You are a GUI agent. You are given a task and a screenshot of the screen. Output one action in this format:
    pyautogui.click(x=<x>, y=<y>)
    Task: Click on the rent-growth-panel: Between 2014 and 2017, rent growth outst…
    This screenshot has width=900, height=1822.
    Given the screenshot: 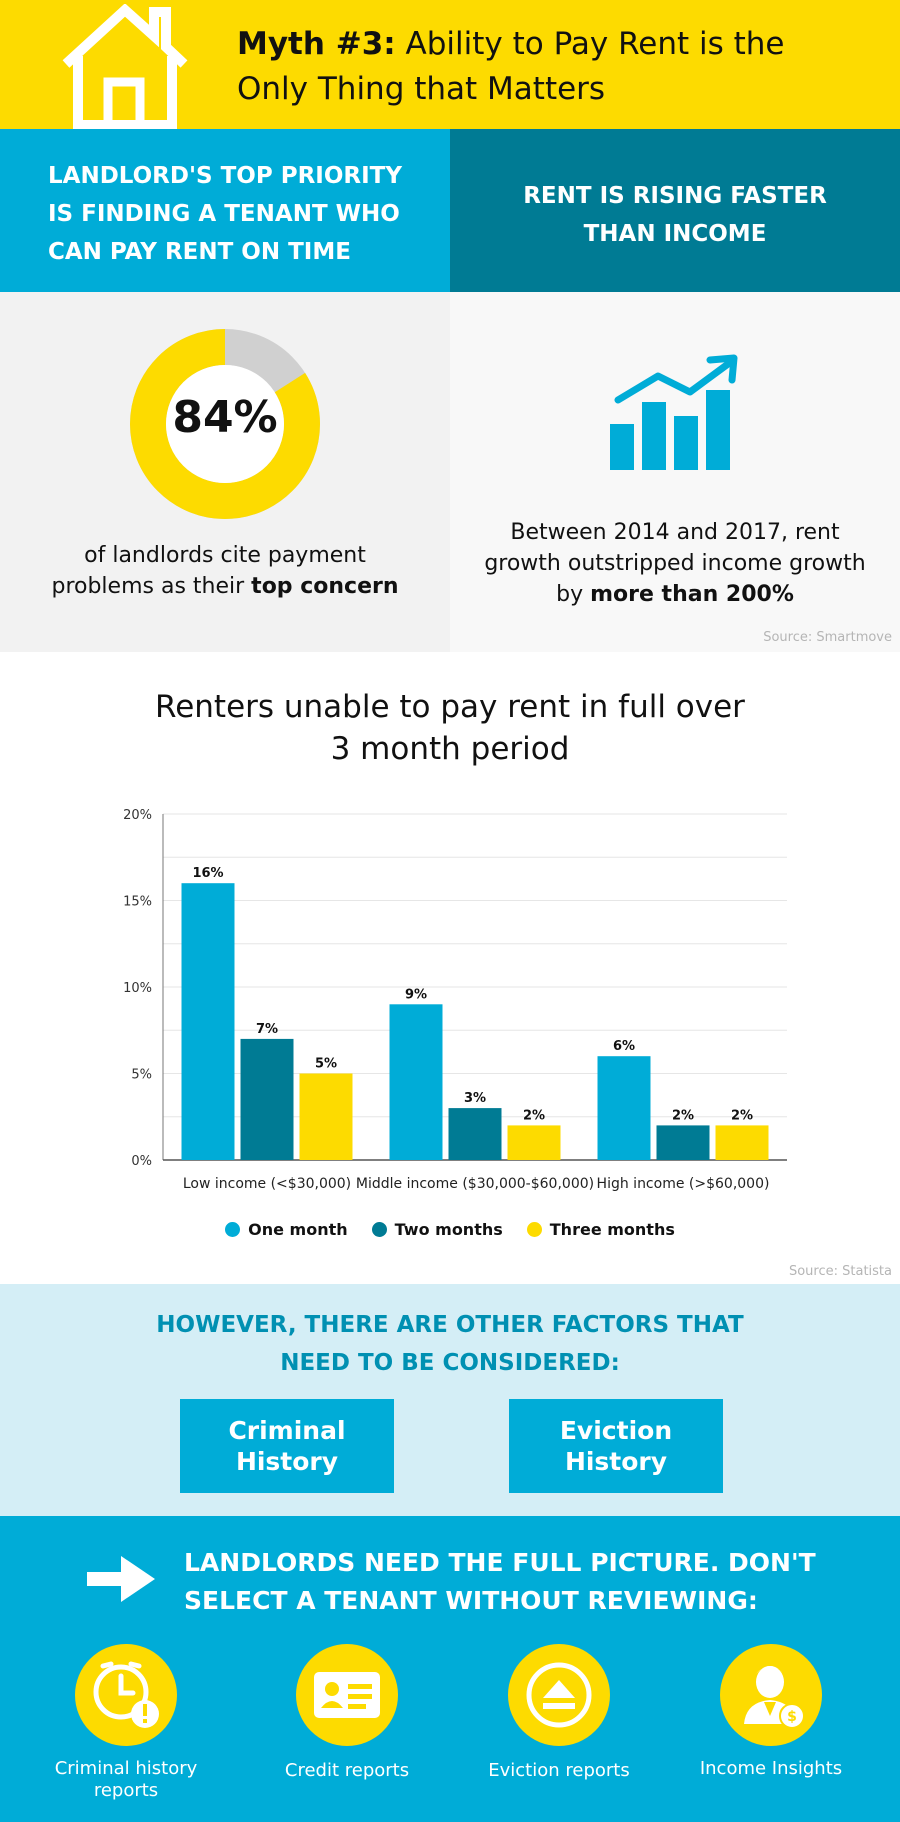 What is the action you would take?
    pyautogui.click(x=675, y=472)
    